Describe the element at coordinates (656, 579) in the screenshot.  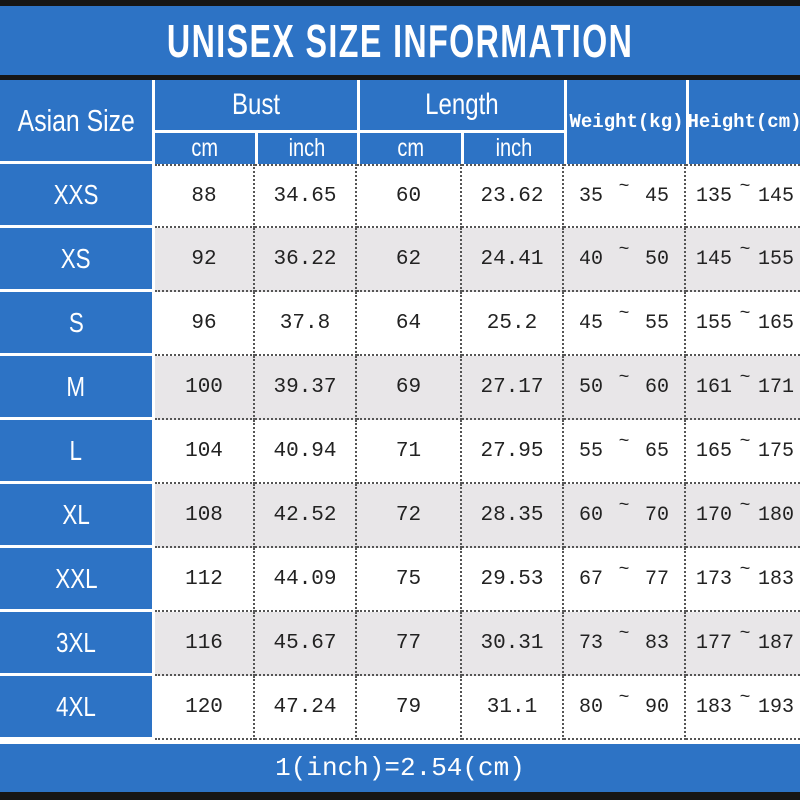
I see `weight-max: 77` at that location.